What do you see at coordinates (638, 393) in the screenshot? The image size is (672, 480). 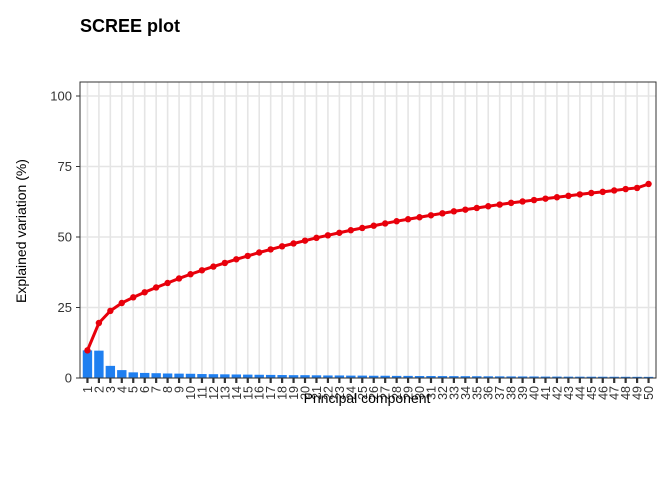 I see `x-tick-label: 49` at bounding box center [638, 393].